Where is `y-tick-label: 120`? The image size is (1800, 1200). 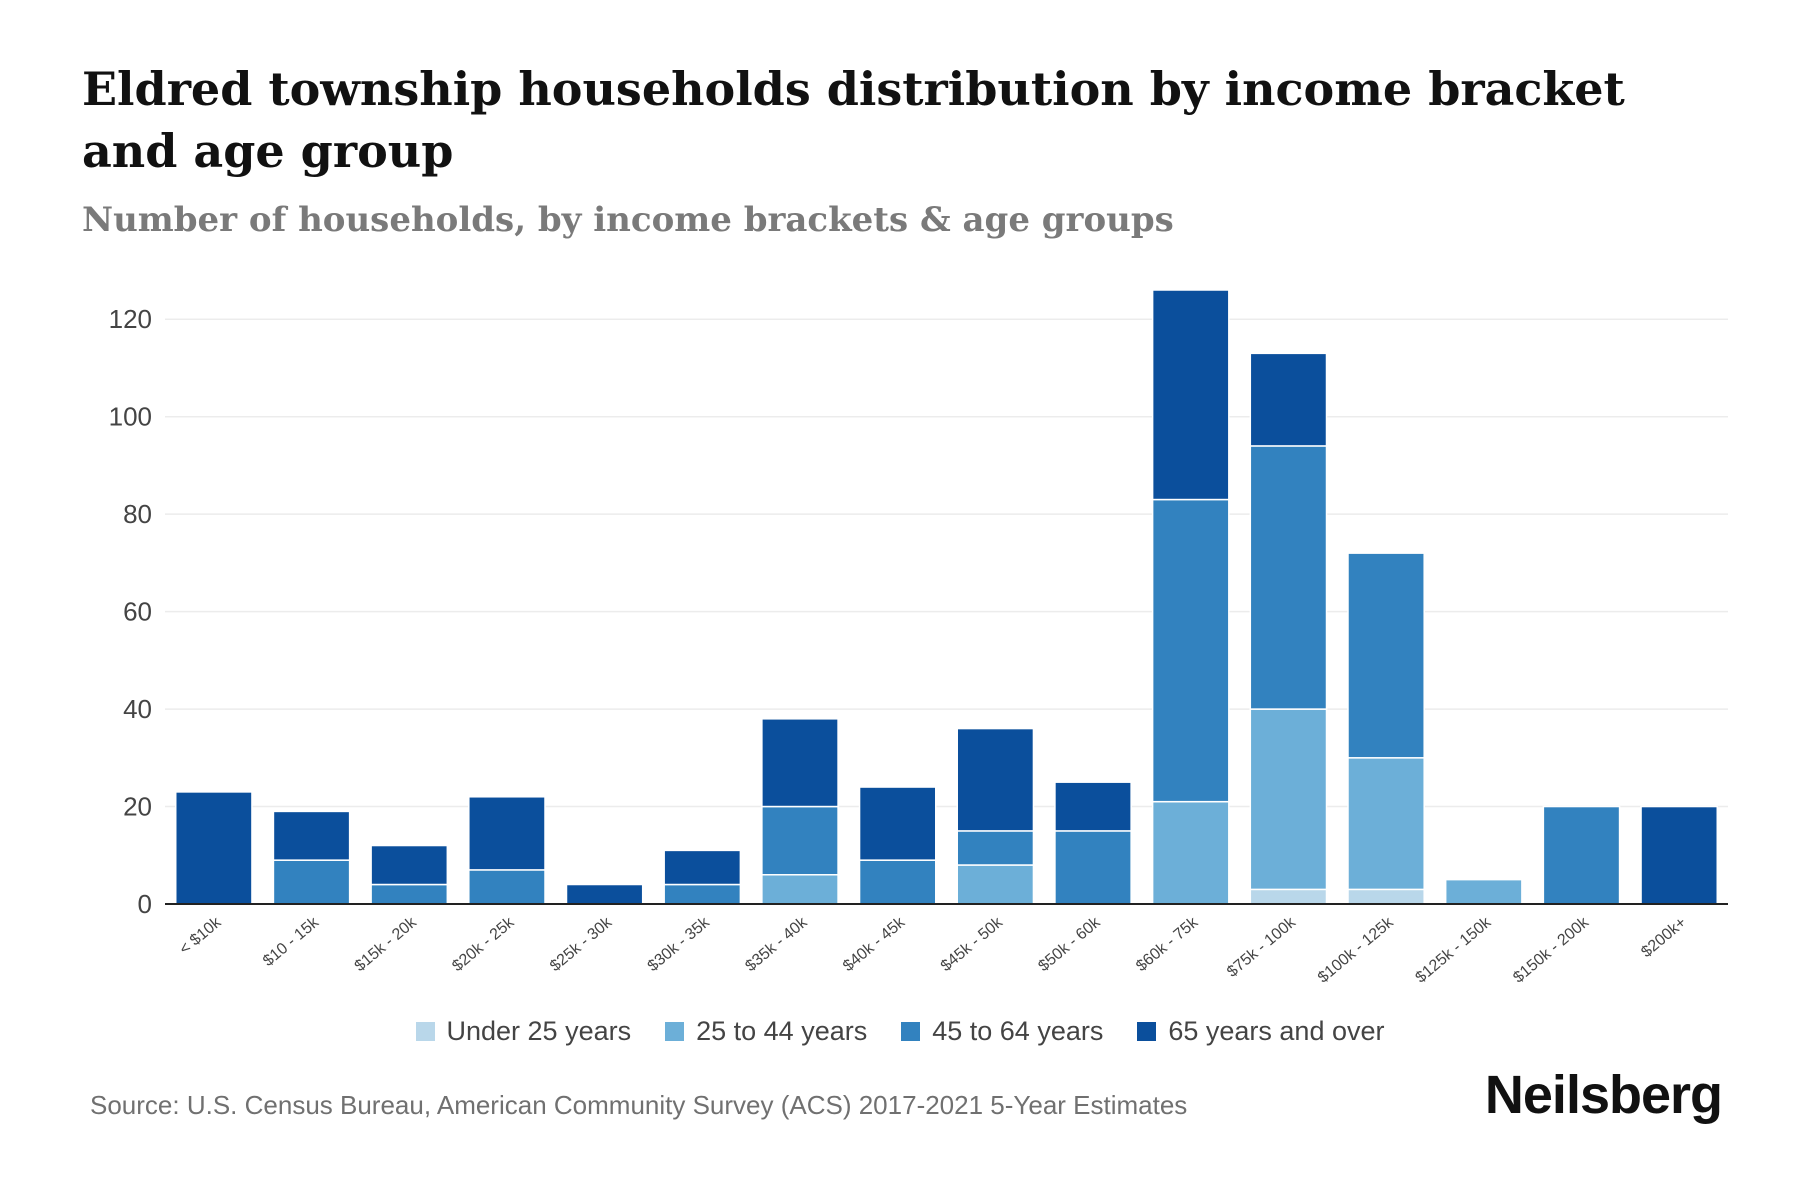
y-tick-label: 120 is located at coordinates (130, 319).